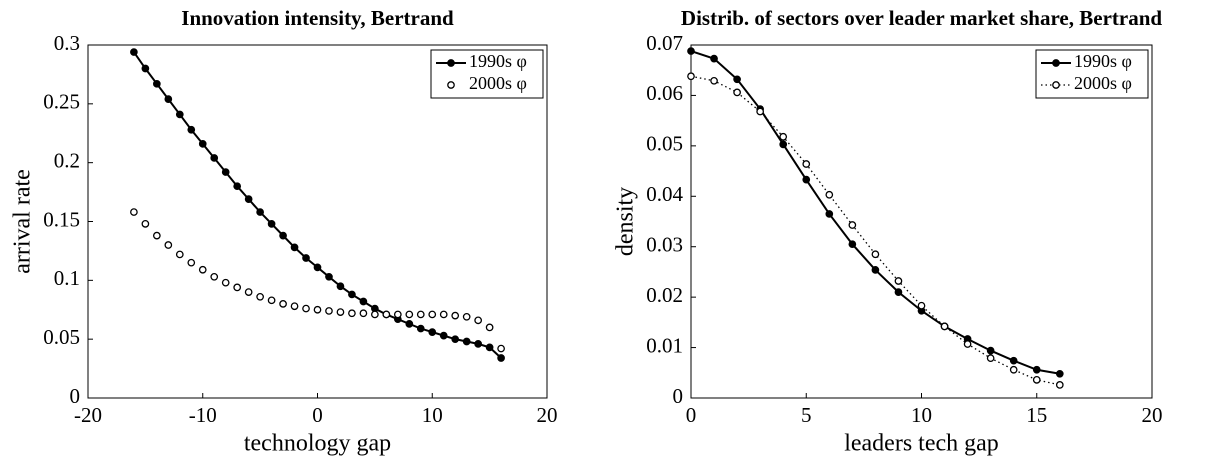  I want to click on x-tick-label: -20, so click(88, 415).